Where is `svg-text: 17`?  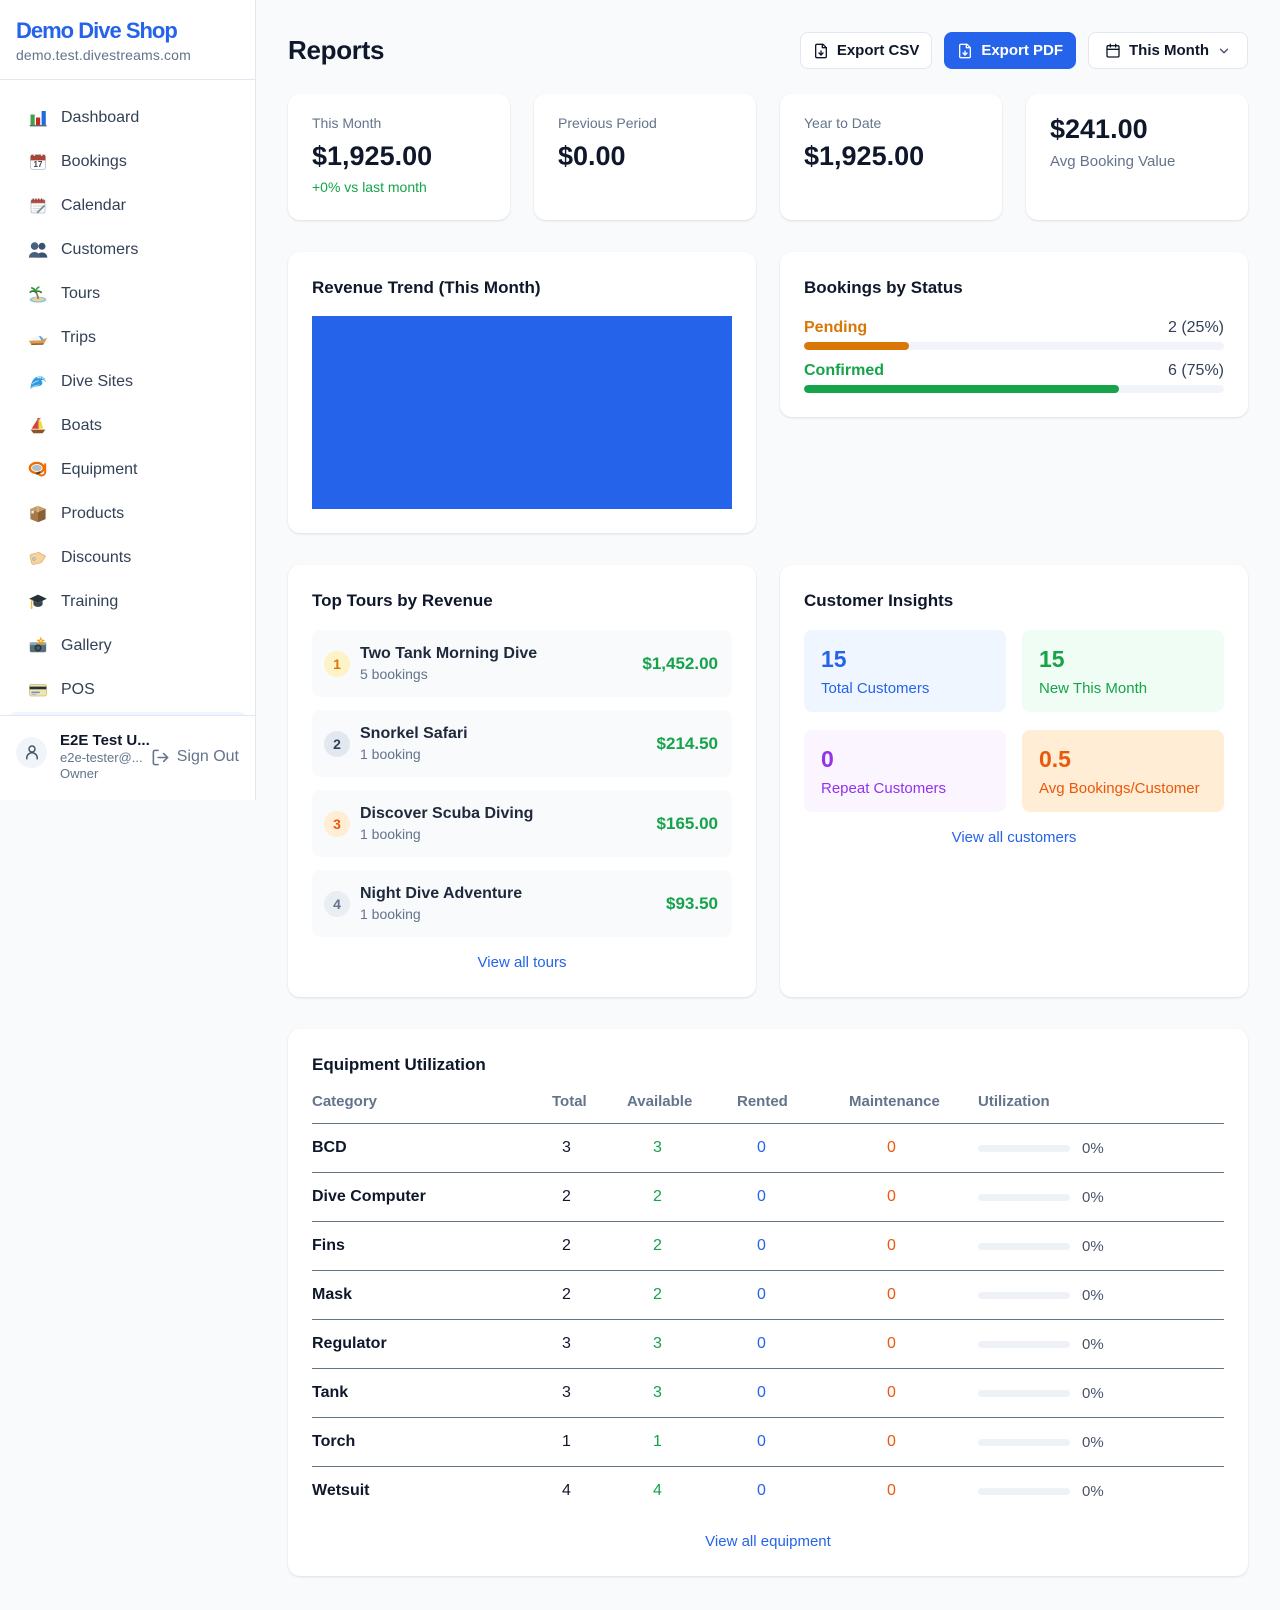 svg-text: 17 is located at coordinates (38, 164).